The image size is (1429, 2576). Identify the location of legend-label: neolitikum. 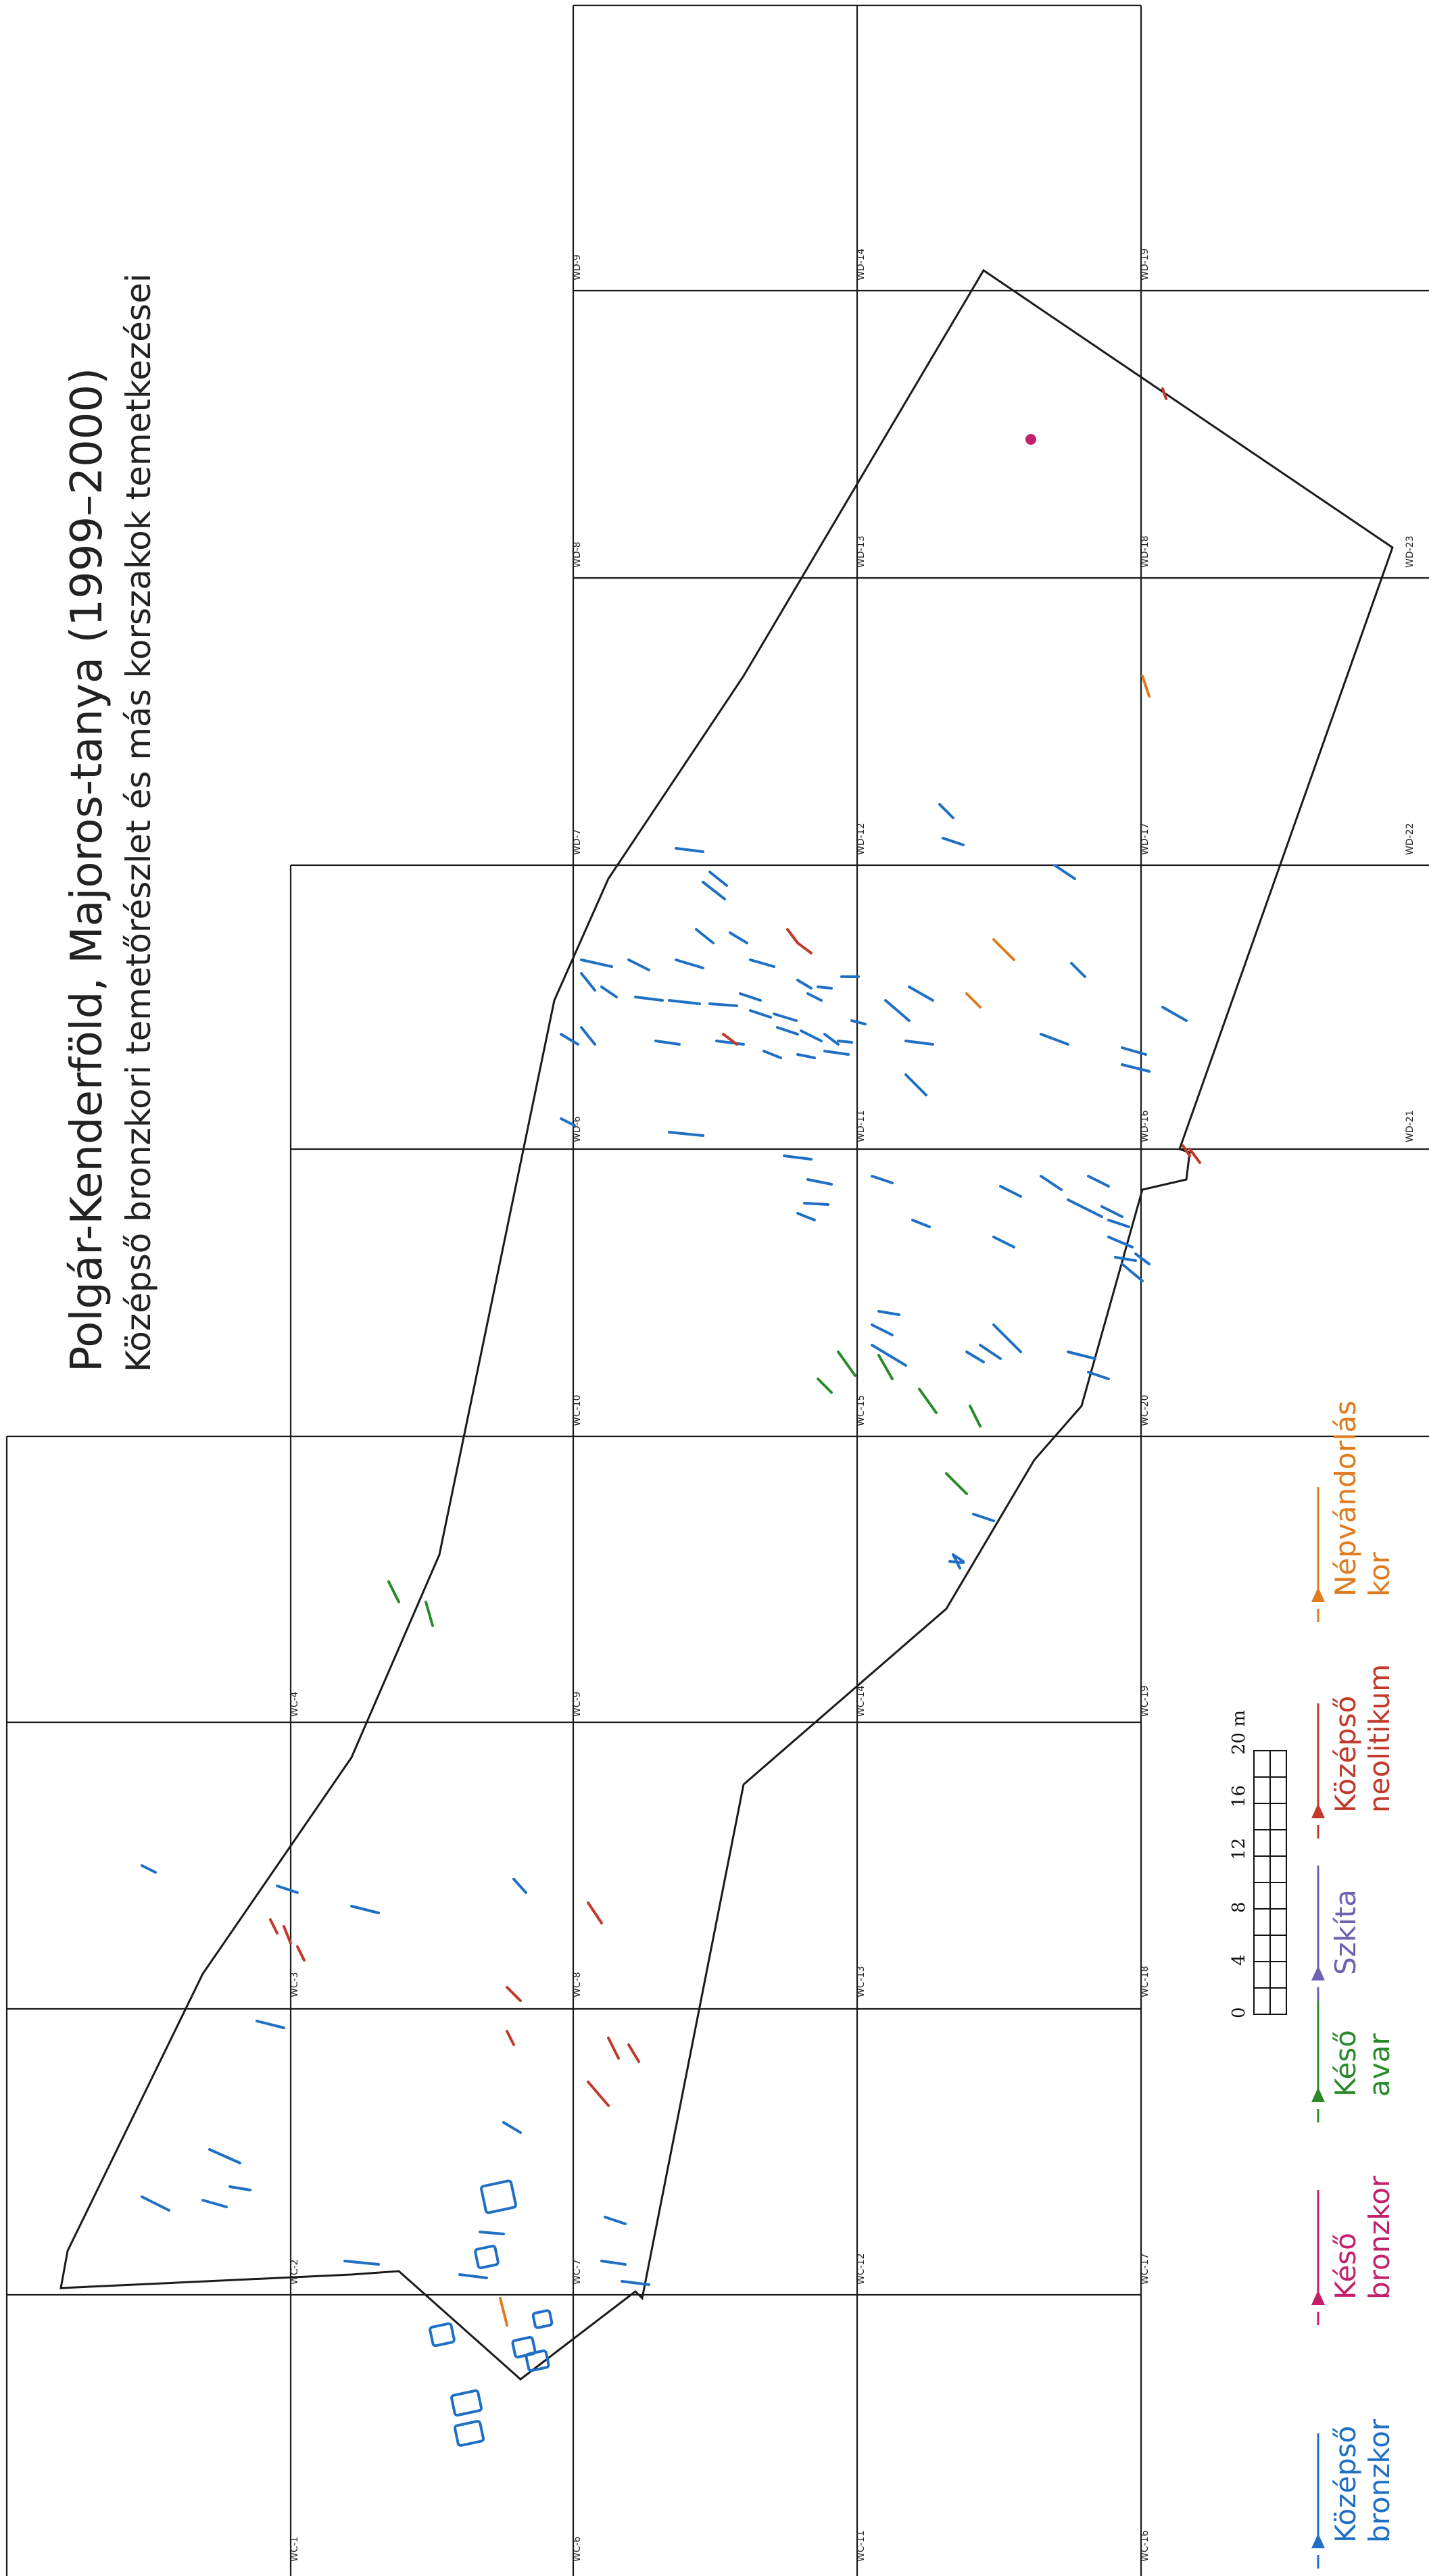
(1379, 1738).